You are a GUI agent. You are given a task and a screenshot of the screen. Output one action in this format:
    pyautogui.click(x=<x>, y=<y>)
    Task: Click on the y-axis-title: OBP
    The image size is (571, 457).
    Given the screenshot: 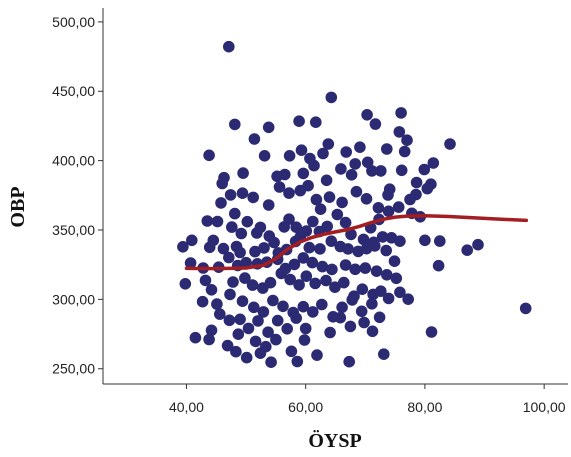 What is the action you would take?
    pyautogui.click(x=18, y=206)
    